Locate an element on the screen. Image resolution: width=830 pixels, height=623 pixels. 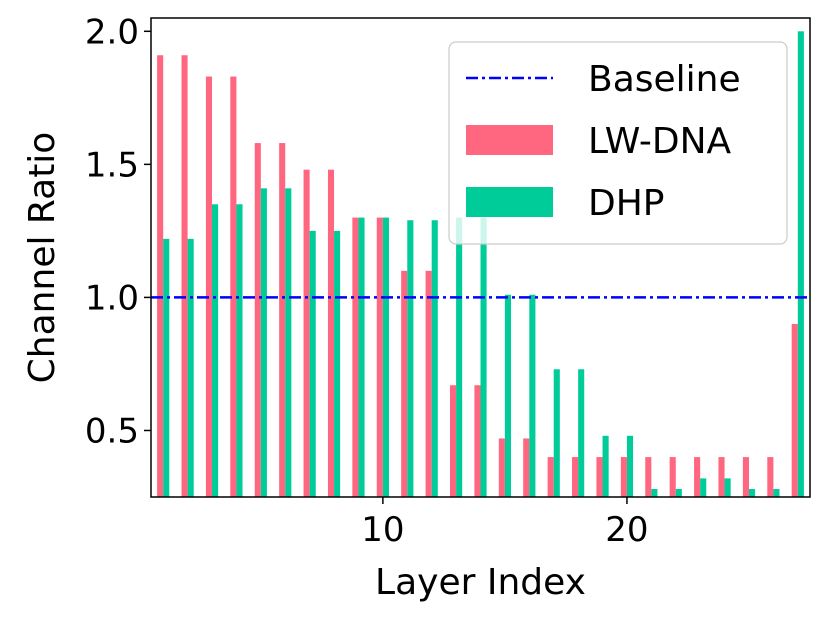
y-tick-label: 1.5 is located at coordinates (112, 165).